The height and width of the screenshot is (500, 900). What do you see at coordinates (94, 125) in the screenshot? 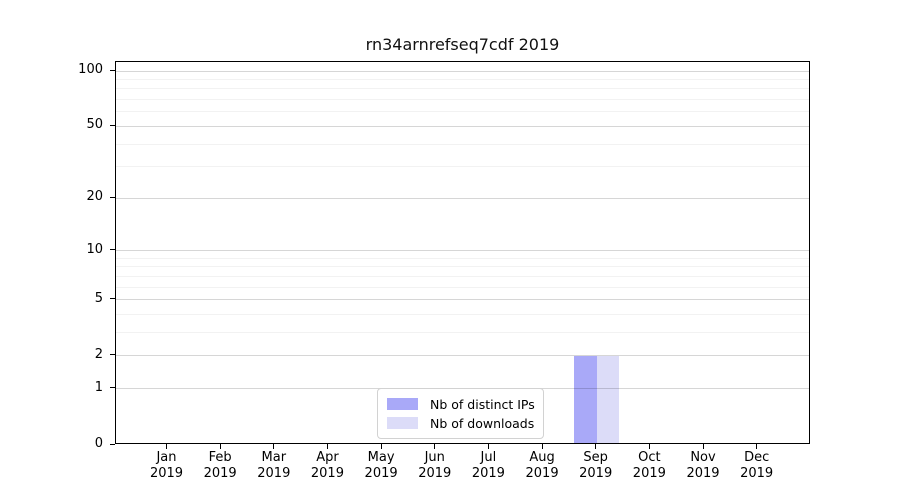
I see `y-axis-tick-label: 50` at bounding box center [94, 125].